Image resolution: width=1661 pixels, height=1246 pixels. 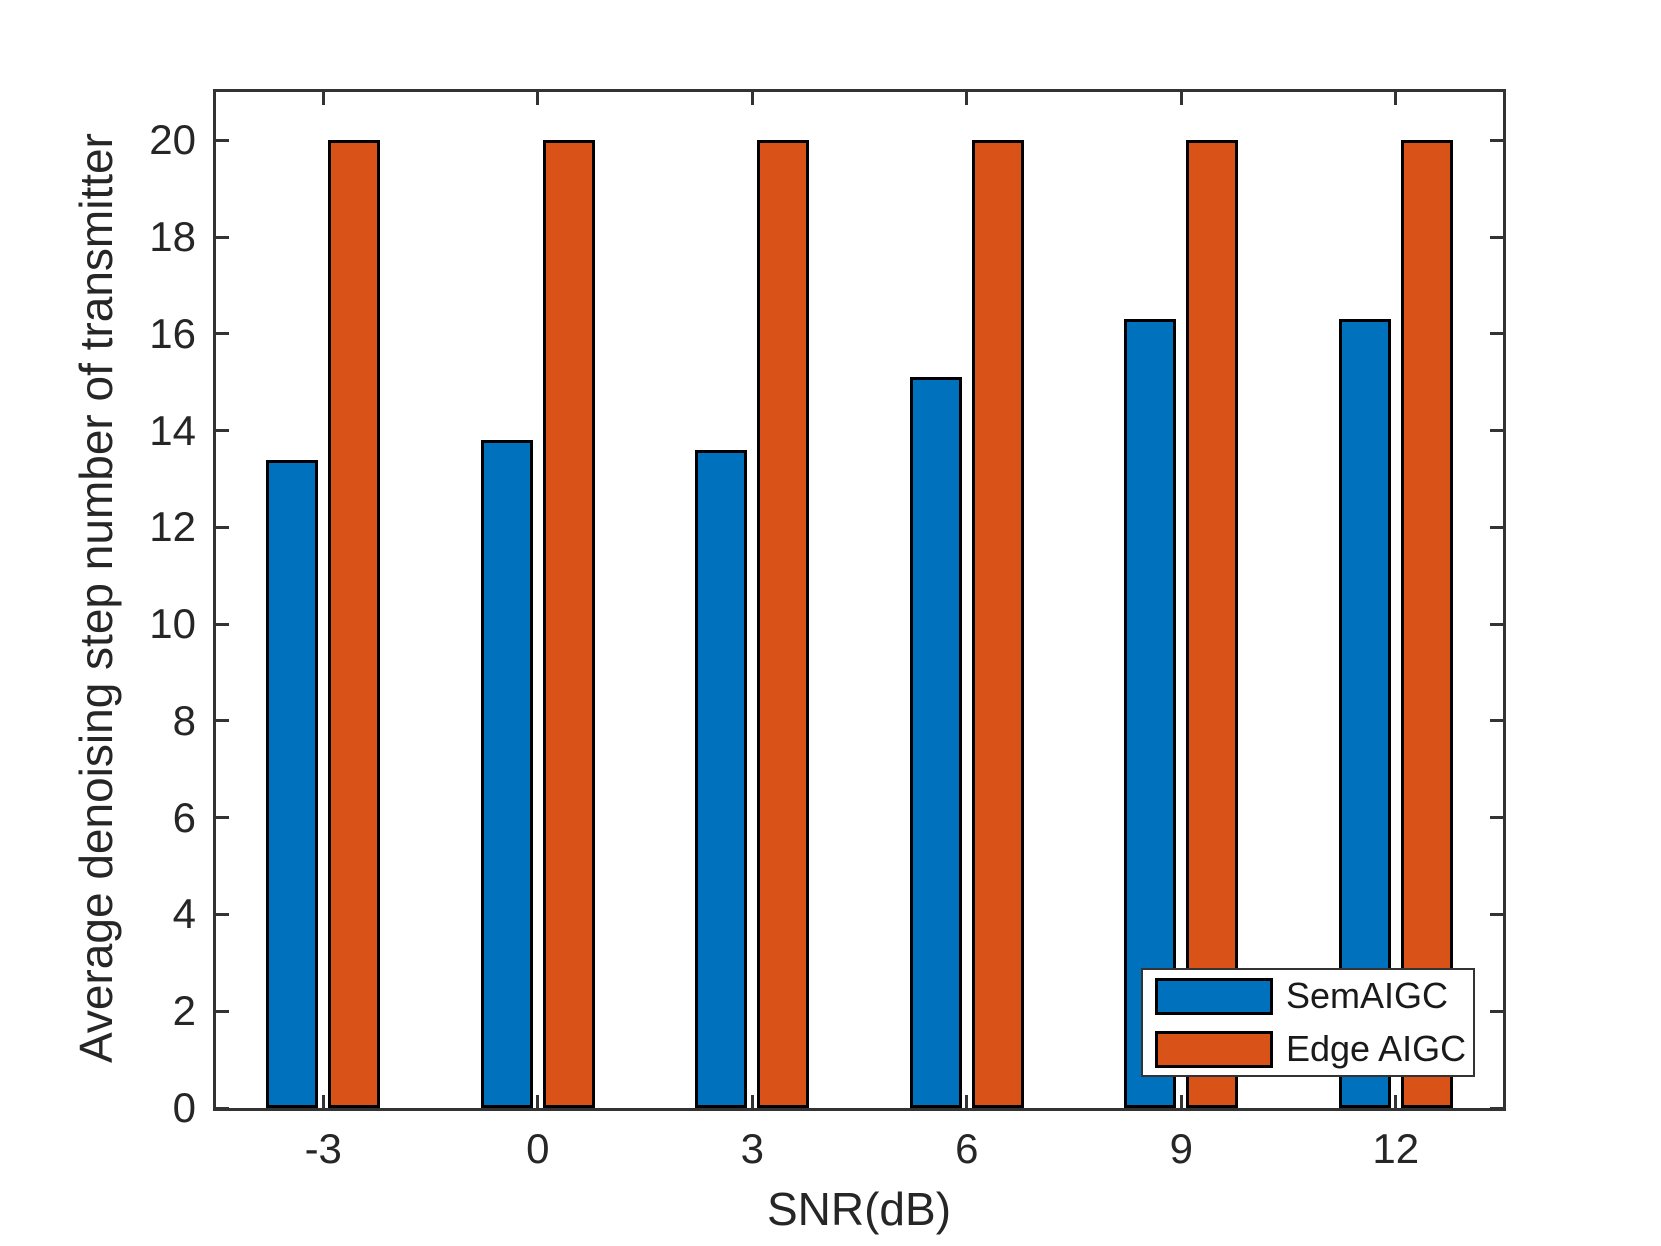 I want to click on y-tick-label: 20, so click(x=172, y=140).